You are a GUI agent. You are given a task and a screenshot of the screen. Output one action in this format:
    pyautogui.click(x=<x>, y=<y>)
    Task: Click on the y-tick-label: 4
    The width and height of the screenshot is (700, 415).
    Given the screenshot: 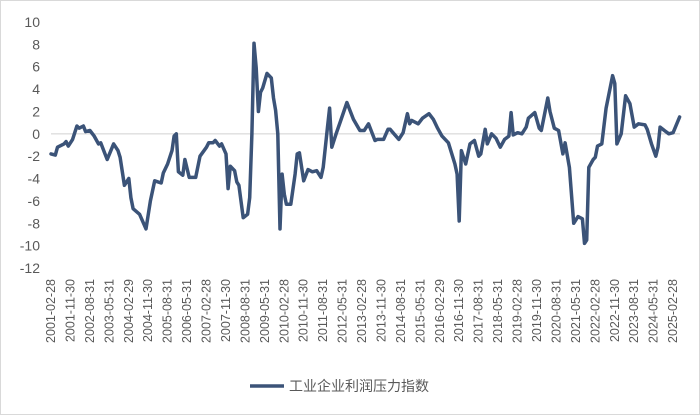 What is the action you would take?
    pyautogui.click(x=36, y=89)
    